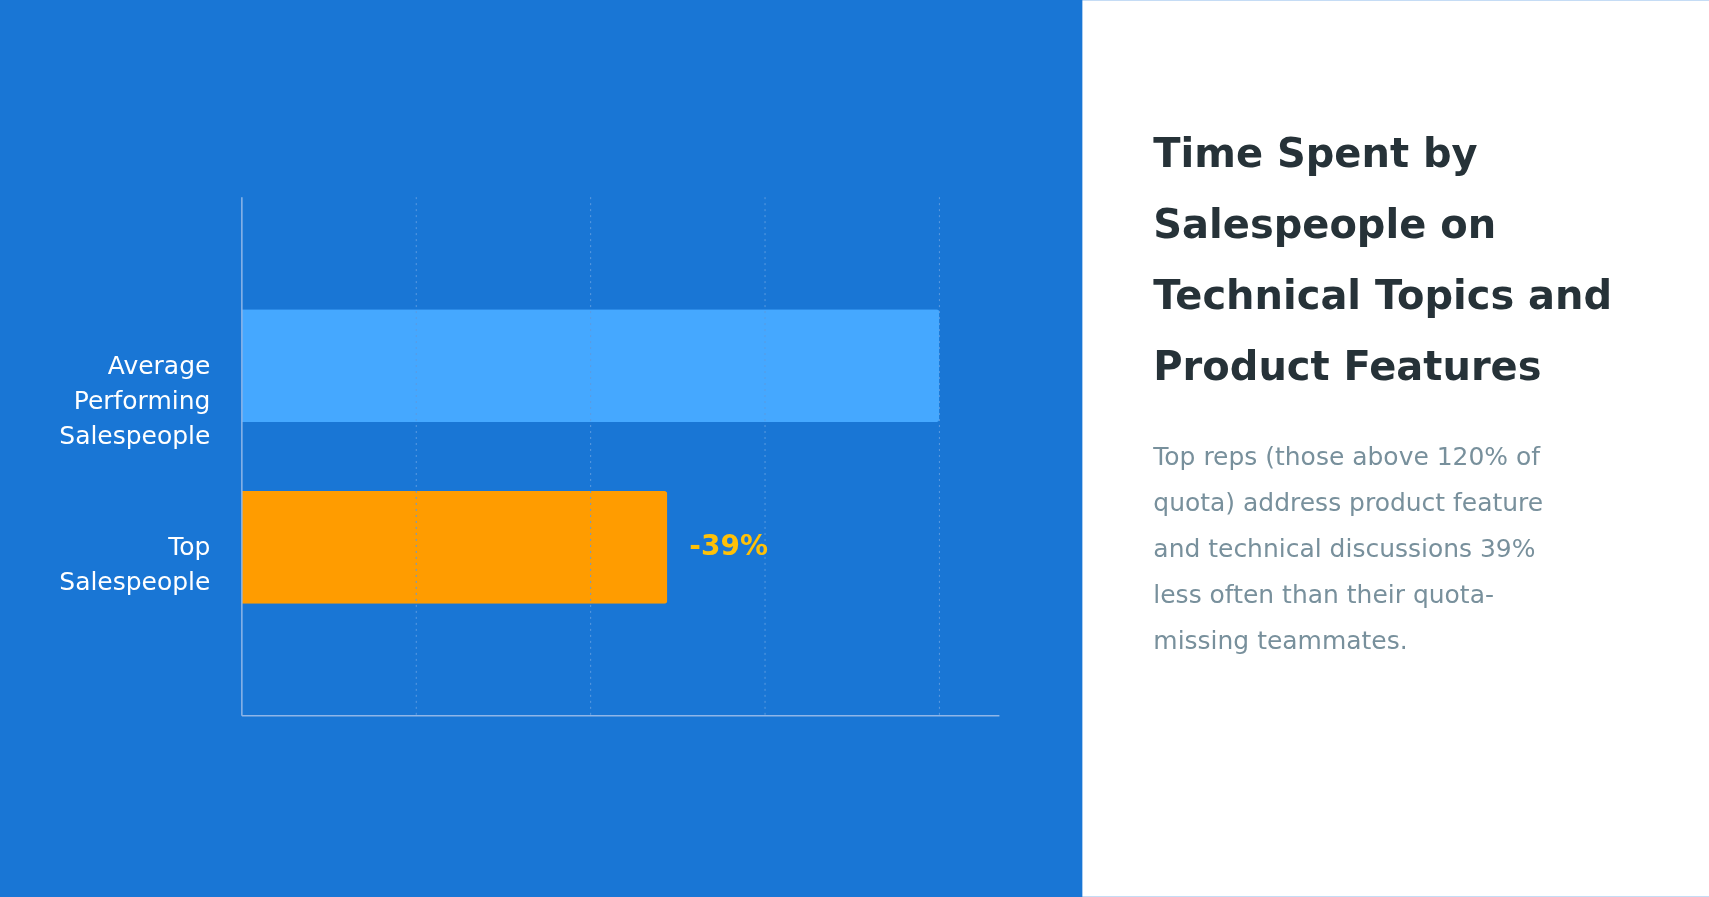 The image size is (1709, 897). Describe the element at coordinates (135, 564) in the screenshot. I see `y-tick-label: Top Salespeople` at that location.